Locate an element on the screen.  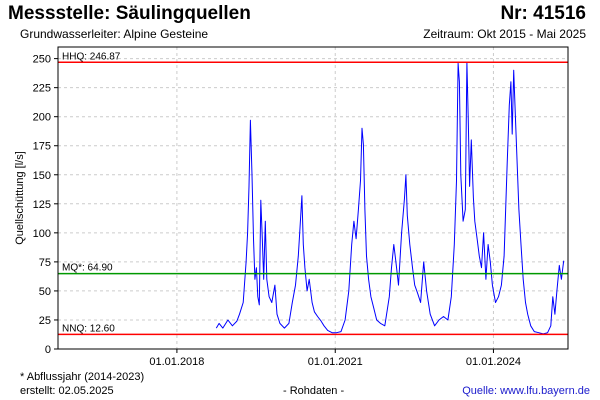
x-tick-label: 01.01.2024 is located at coordinates (493, 362).